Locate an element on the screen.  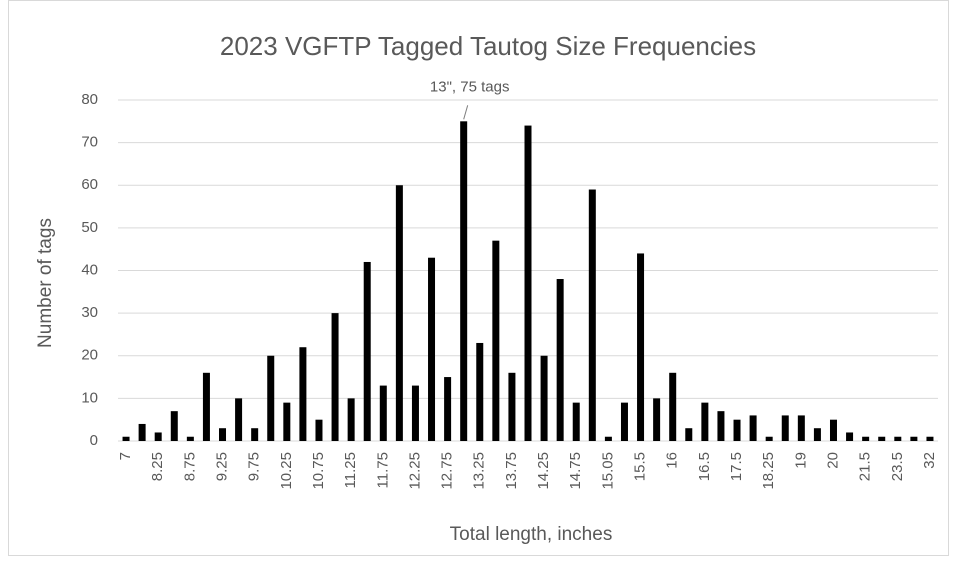
y-tick-label: 50 is located at coordinates (89, 227).